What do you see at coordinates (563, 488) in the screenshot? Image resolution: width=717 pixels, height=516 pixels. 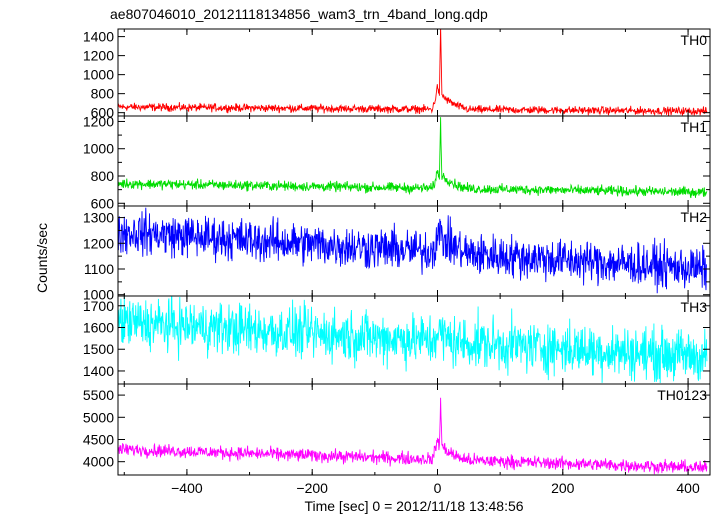 I see `x-tick-label: 200` at bounding box center [563, 488].